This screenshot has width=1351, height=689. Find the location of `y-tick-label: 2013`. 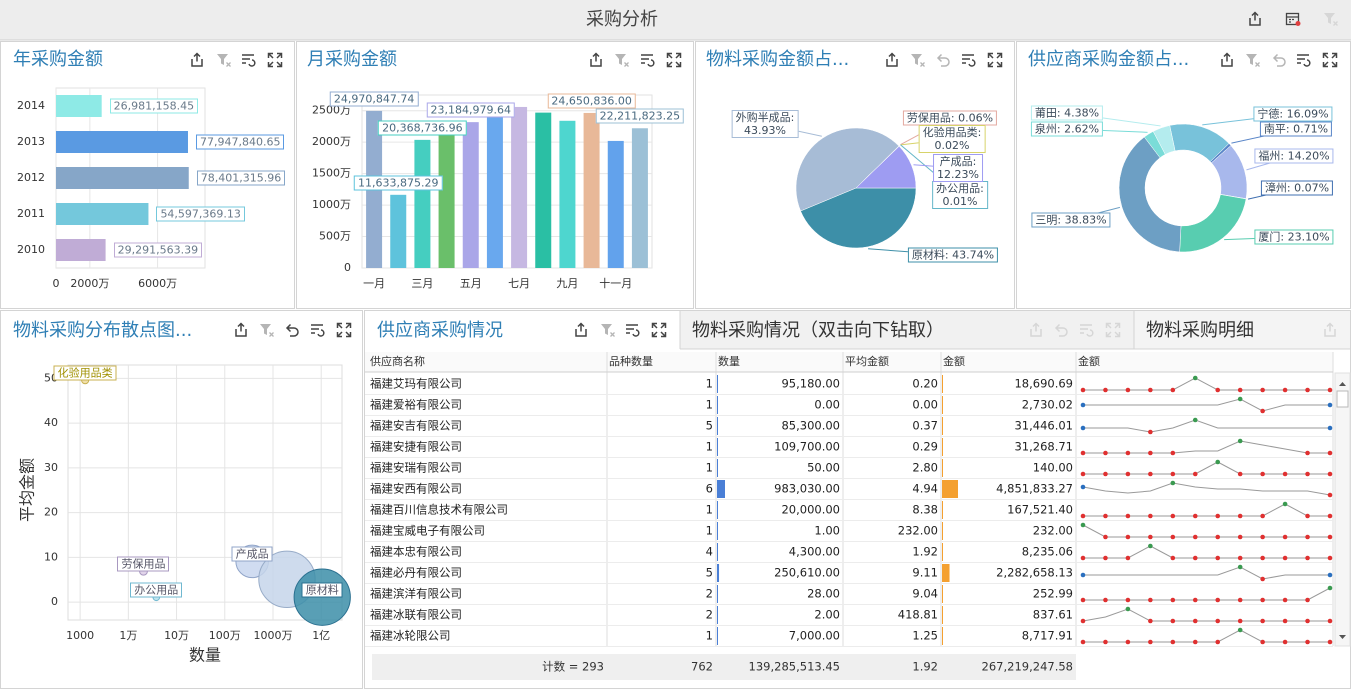

y-tick-label: 2013 is located at coordinates (31, 141).